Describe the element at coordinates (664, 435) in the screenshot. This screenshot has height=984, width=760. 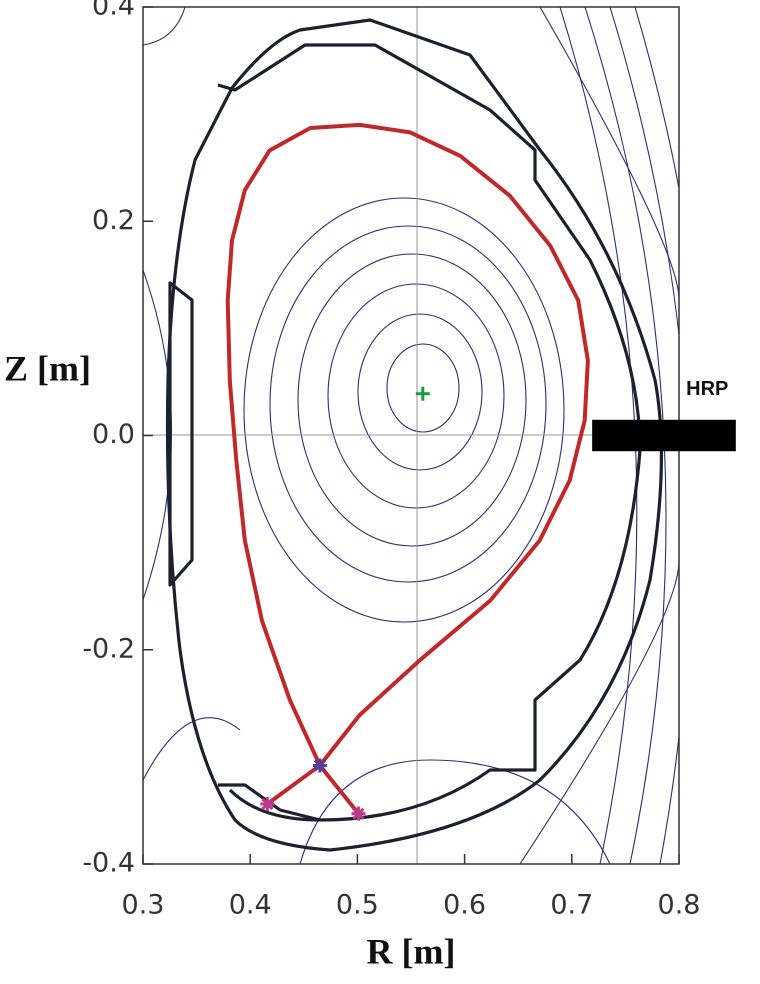
I see `probe` at that location.